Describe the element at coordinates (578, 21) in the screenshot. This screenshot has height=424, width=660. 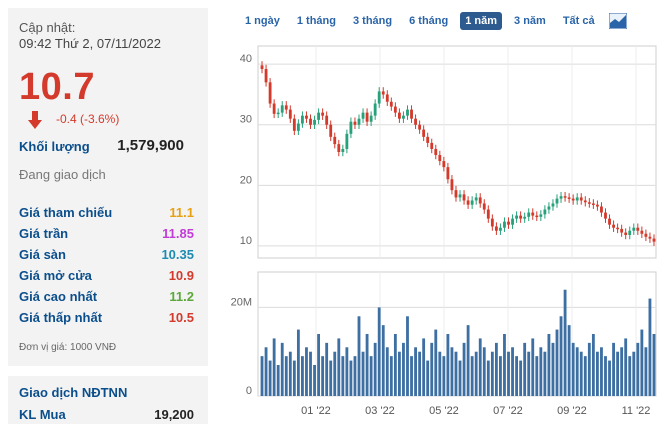
I see `tab-all: Tất cả` at that location.